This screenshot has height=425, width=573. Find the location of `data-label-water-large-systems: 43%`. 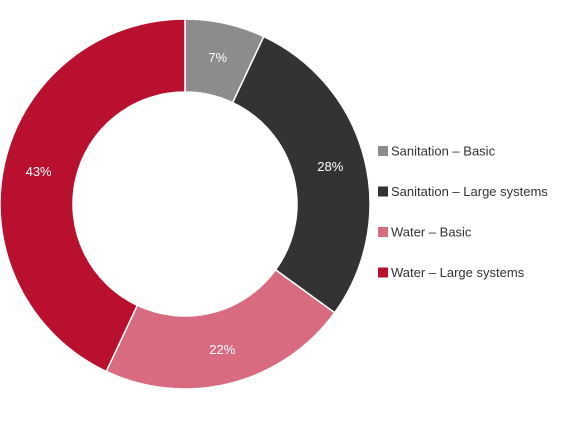

data-label-water-large-systems: 43% is located at coordinates (39, 171).